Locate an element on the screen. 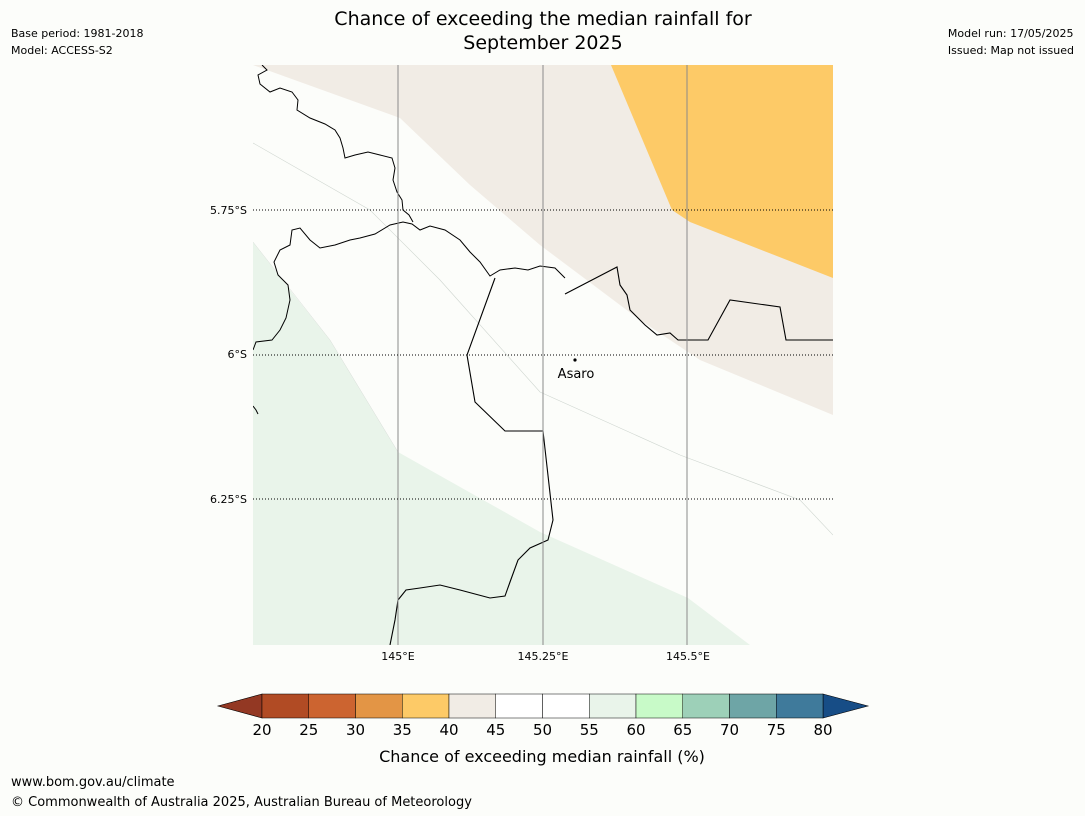  colorbar-tick-label: 45 is located at coordinates (495, 730).